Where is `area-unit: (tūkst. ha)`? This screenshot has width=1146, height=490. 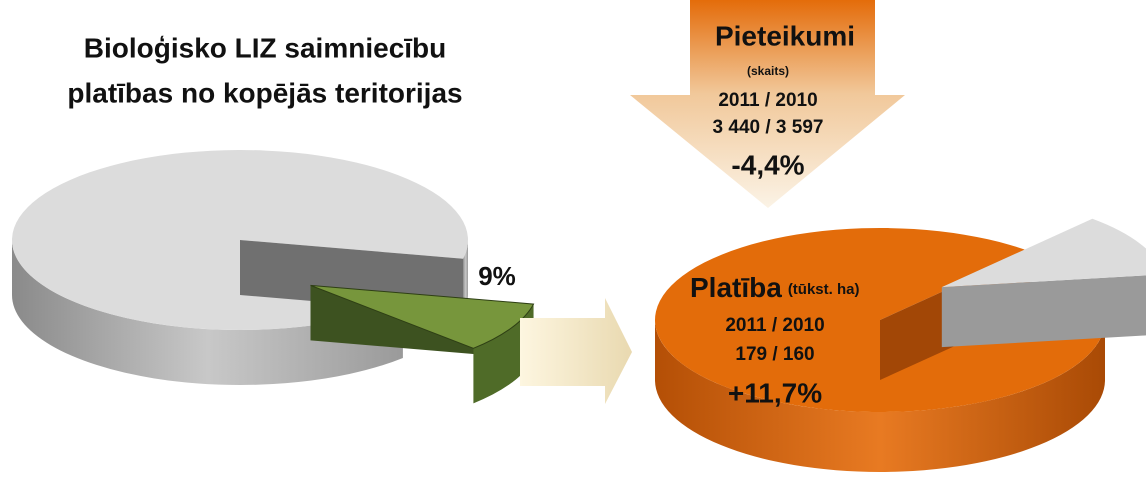 area-unit: (tūkst. ha) is located at coordinates (824, 289).